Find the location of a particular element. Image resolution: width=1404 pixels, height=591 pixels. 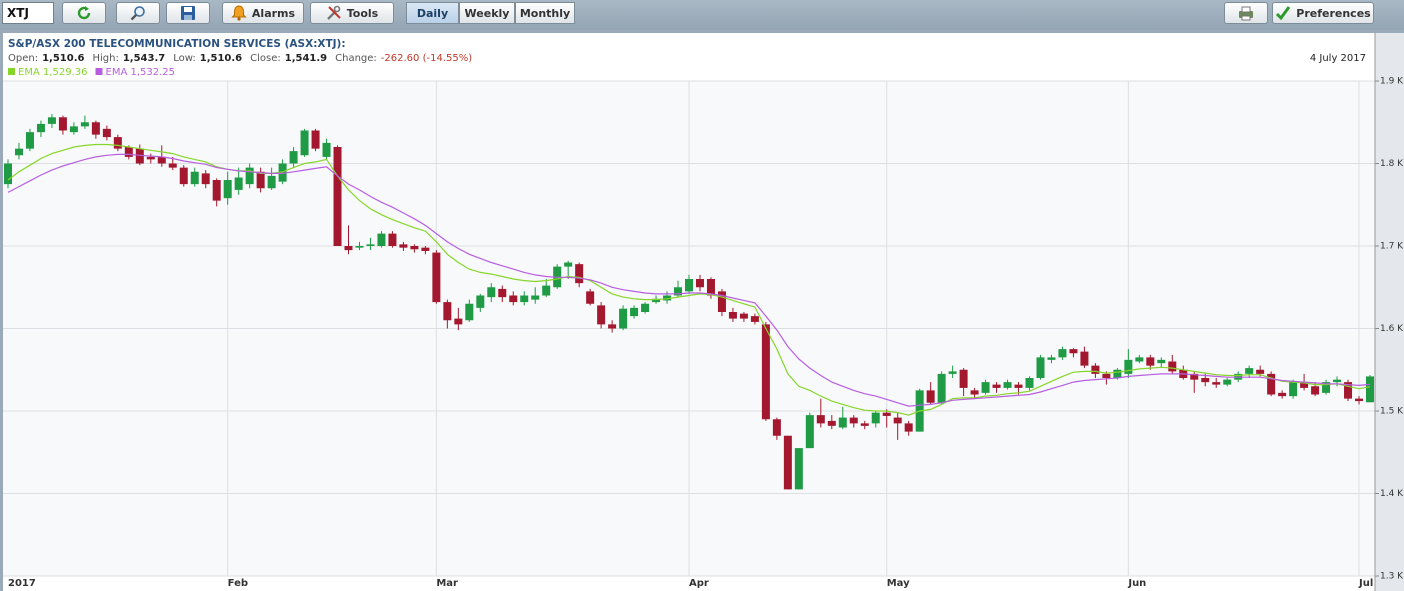

quote-label: Open: is located at coordinates (23, 58).